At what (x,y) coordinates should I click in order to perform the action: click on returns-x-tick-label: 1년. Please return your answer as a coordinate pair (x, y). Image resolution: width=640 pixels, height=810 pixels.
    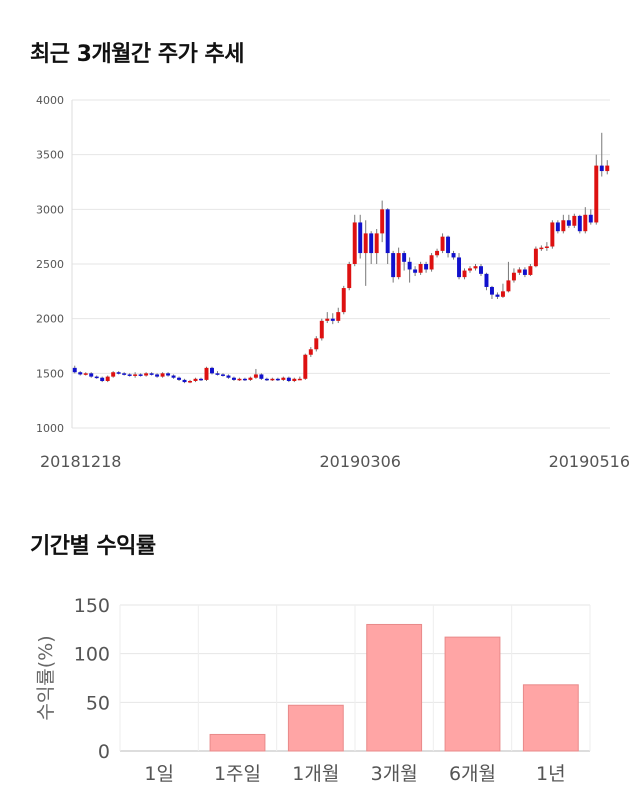
    Looking at the image, I should click on (551, 774).